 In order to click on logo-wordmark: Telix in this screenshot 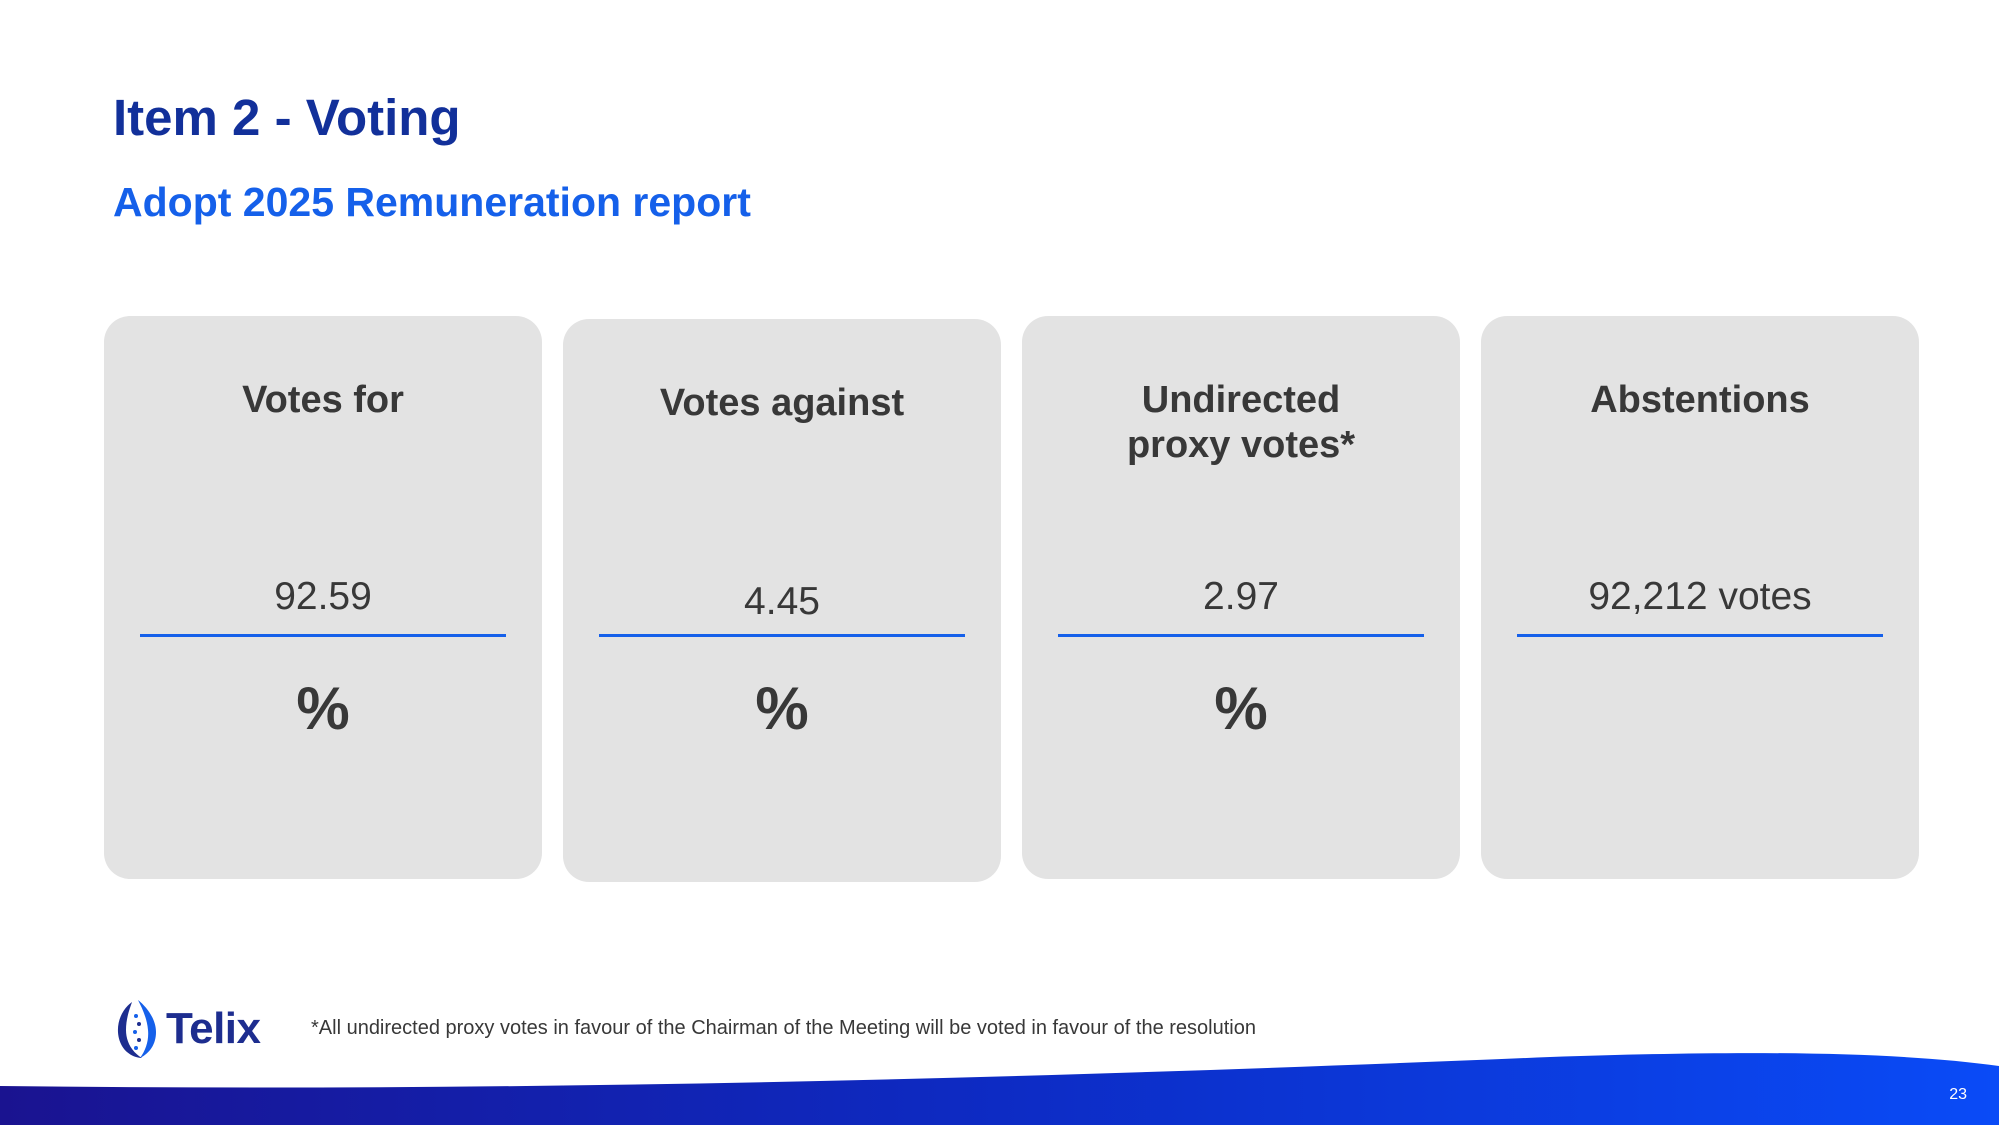, I will do `click(213, 1028)`.